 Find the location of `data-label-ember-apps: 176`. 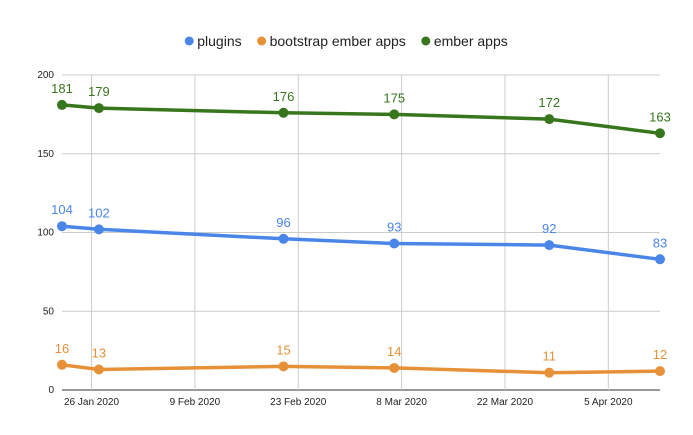

data-label-ember-apps: 176 is located at coordinates (284, 96).